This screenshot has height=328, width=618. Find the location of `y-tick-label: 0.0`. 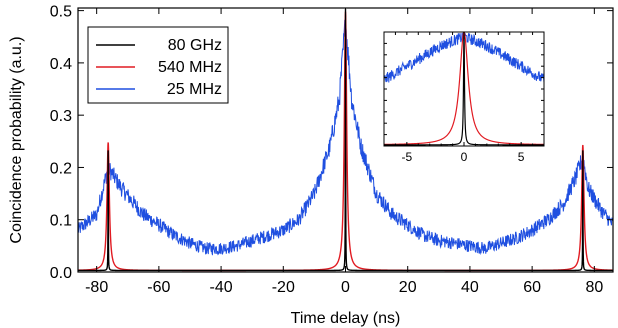

y-tick-label: 0.0 is located at coordinates (61, 273).